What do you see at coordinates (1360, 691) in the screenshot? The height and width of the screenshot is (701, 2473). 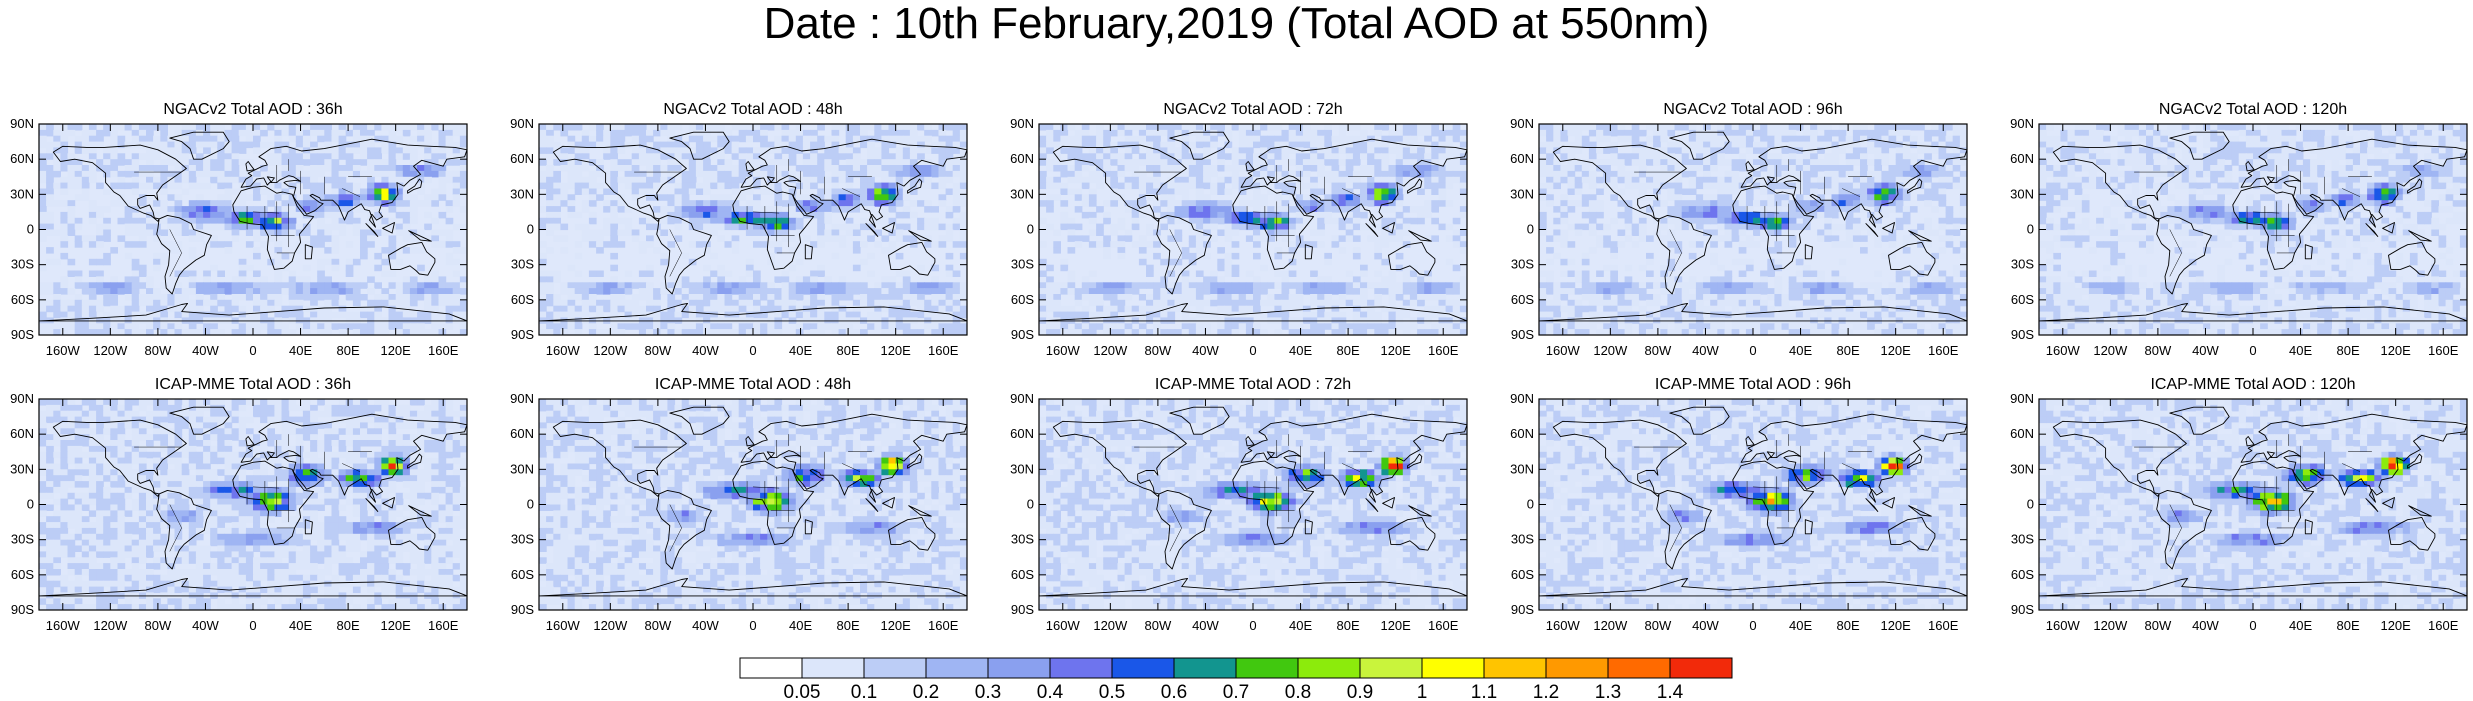 I see `colorbar-label: 0.9` at bounding box center [1360, 691].